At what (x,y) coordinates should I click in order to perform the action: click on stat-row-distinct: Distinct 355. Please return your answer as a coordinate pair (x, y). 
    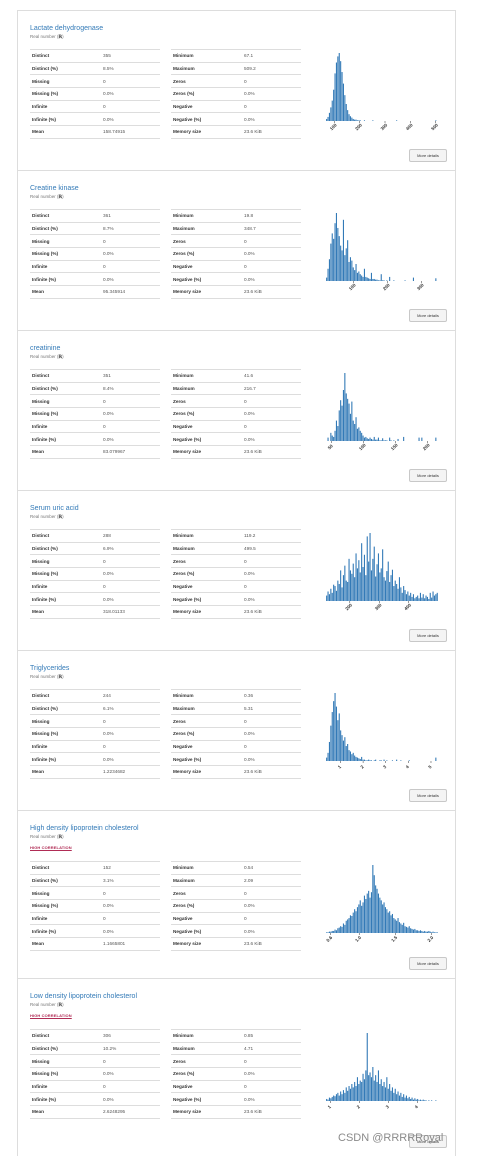
    Looking at the image, I should click on (95, 56).